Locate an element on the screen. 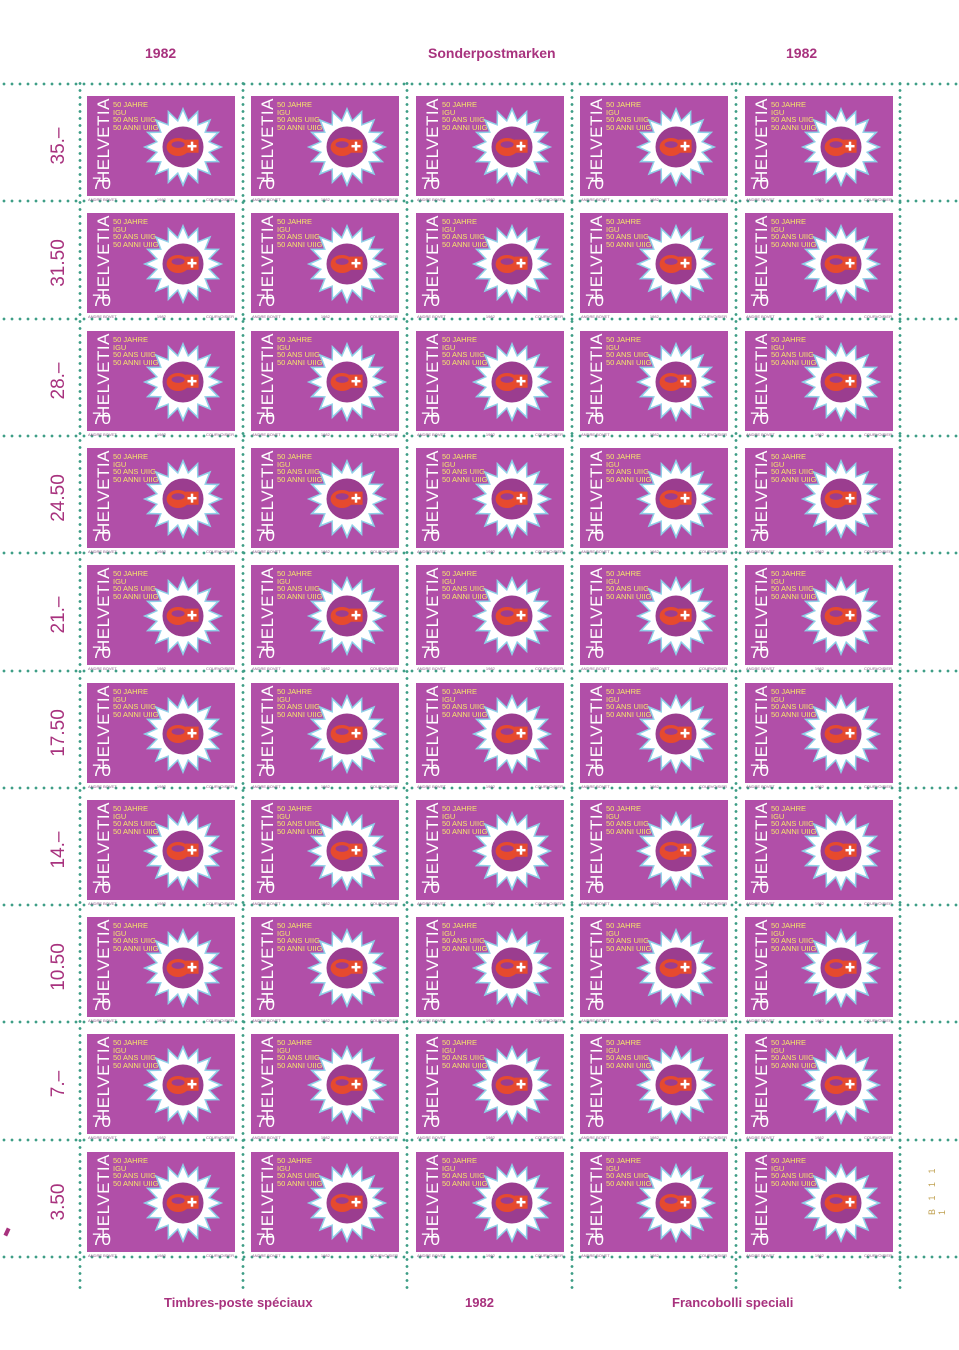 The width and height of the screenshot is (959, 1350). edge-mark is located at coordinates (7, 1232).